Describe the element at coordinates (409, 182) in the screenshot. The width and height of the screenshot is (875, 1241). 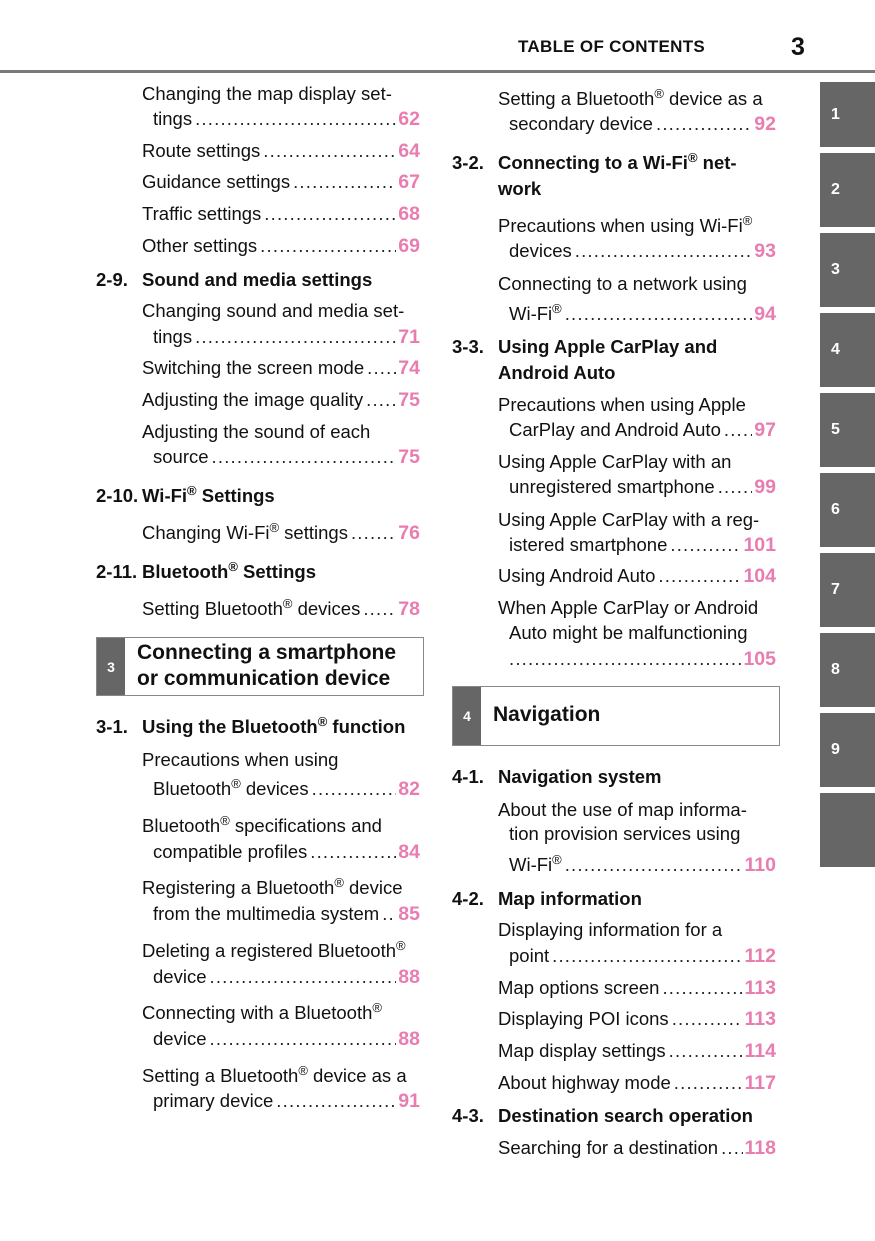
I see `page-link: 67` at that location.